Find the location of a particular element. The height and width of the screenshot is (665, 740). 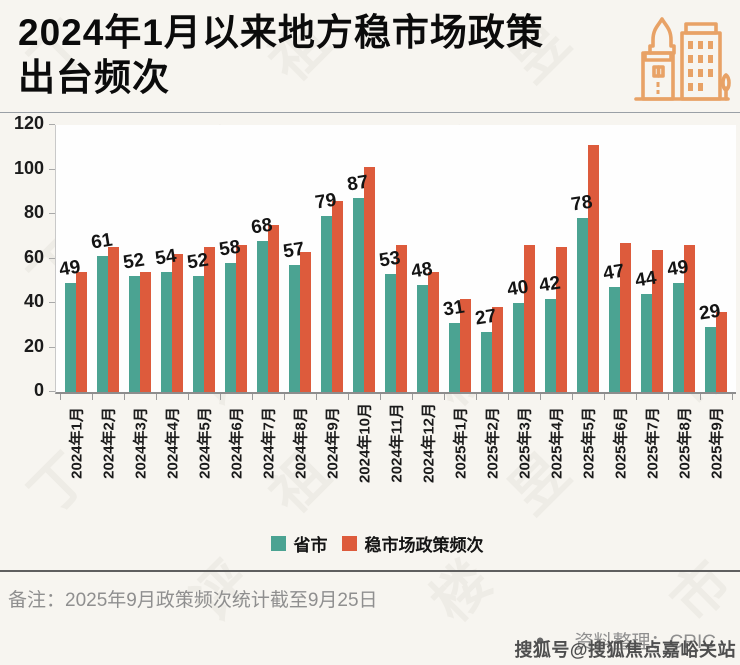

x-axis-label: 2024年11月 is located at coordinates (396, 455).